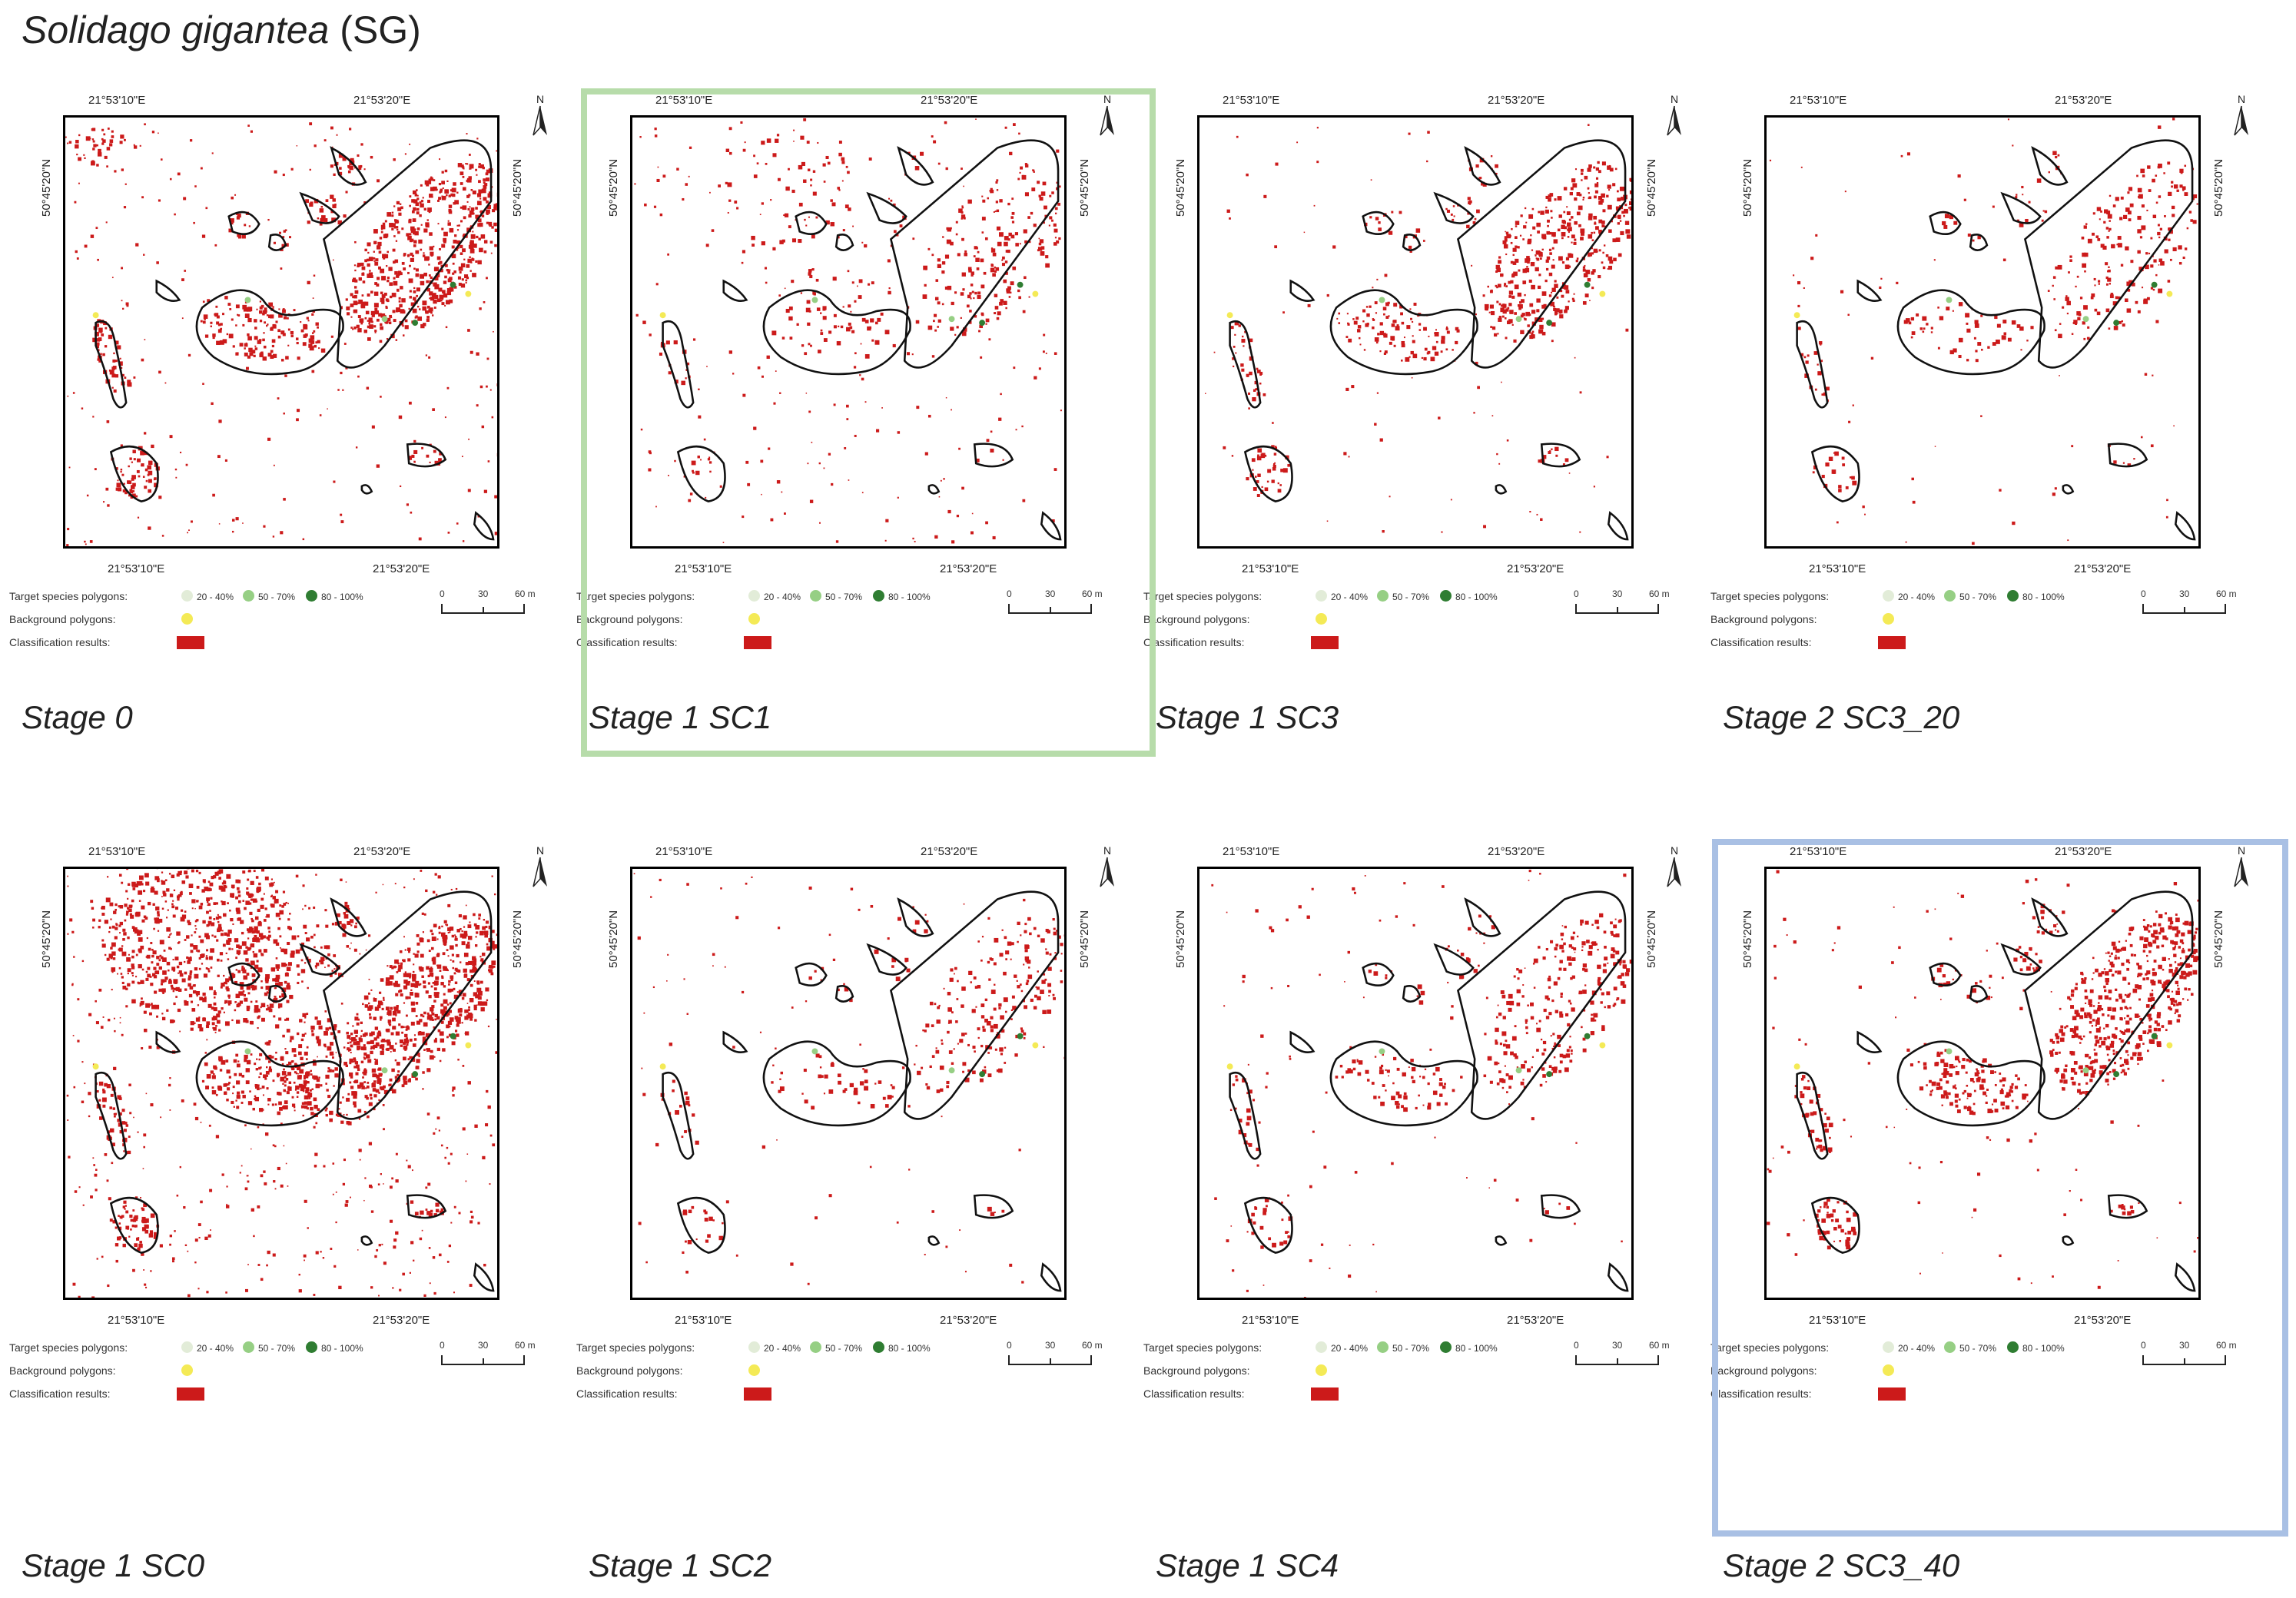  What do you see at coordinates (1841, 1565) in the screenshot?
I see `stage-label: Stage 2 SC3_40` at bounding box center [1841, 1565].